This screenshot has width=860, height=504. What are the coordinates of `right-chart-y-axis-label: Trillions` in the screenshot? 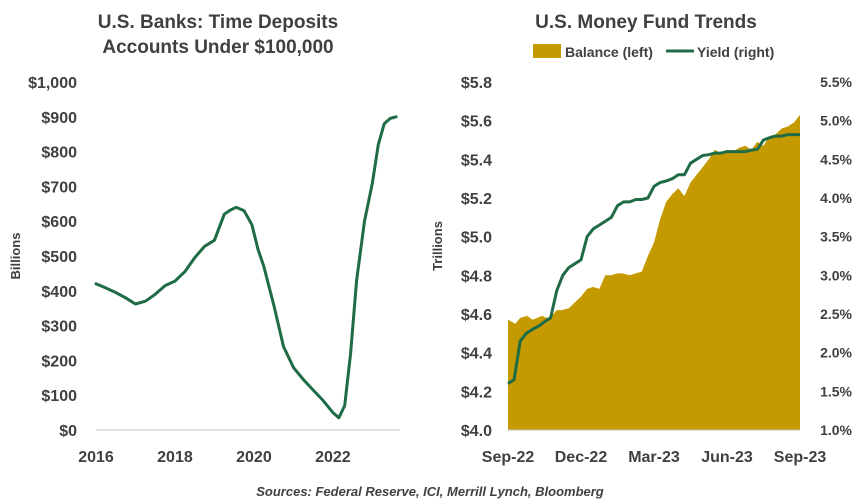 It's located at (437, 246).